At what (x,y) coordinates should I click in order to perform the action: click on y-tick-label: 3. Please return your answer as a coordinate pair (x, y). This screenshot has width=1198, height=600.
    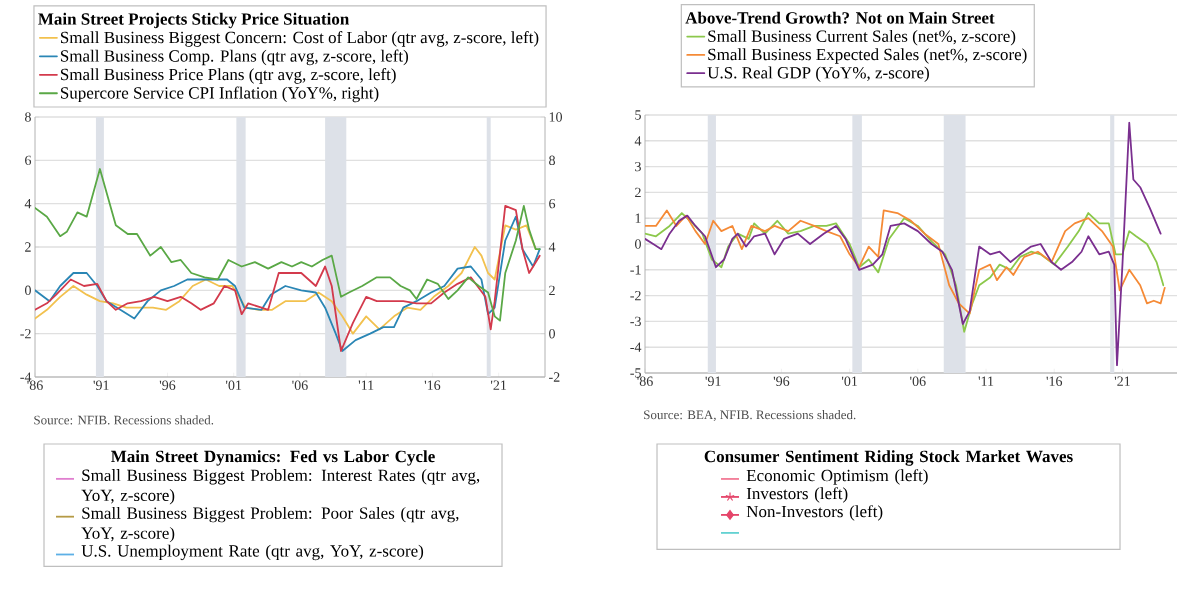
    Looking at the image, I should click on (638, 166).